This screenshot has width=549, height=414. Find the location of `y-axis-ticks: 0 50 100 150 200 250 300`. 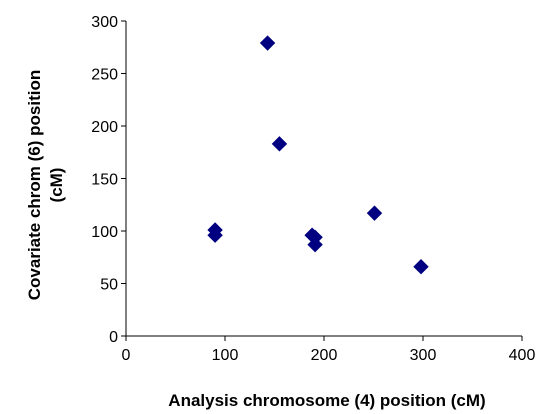

y-axis-ticks: 0 50 100 150 200 250 300 is located at coordinates (108, 180).